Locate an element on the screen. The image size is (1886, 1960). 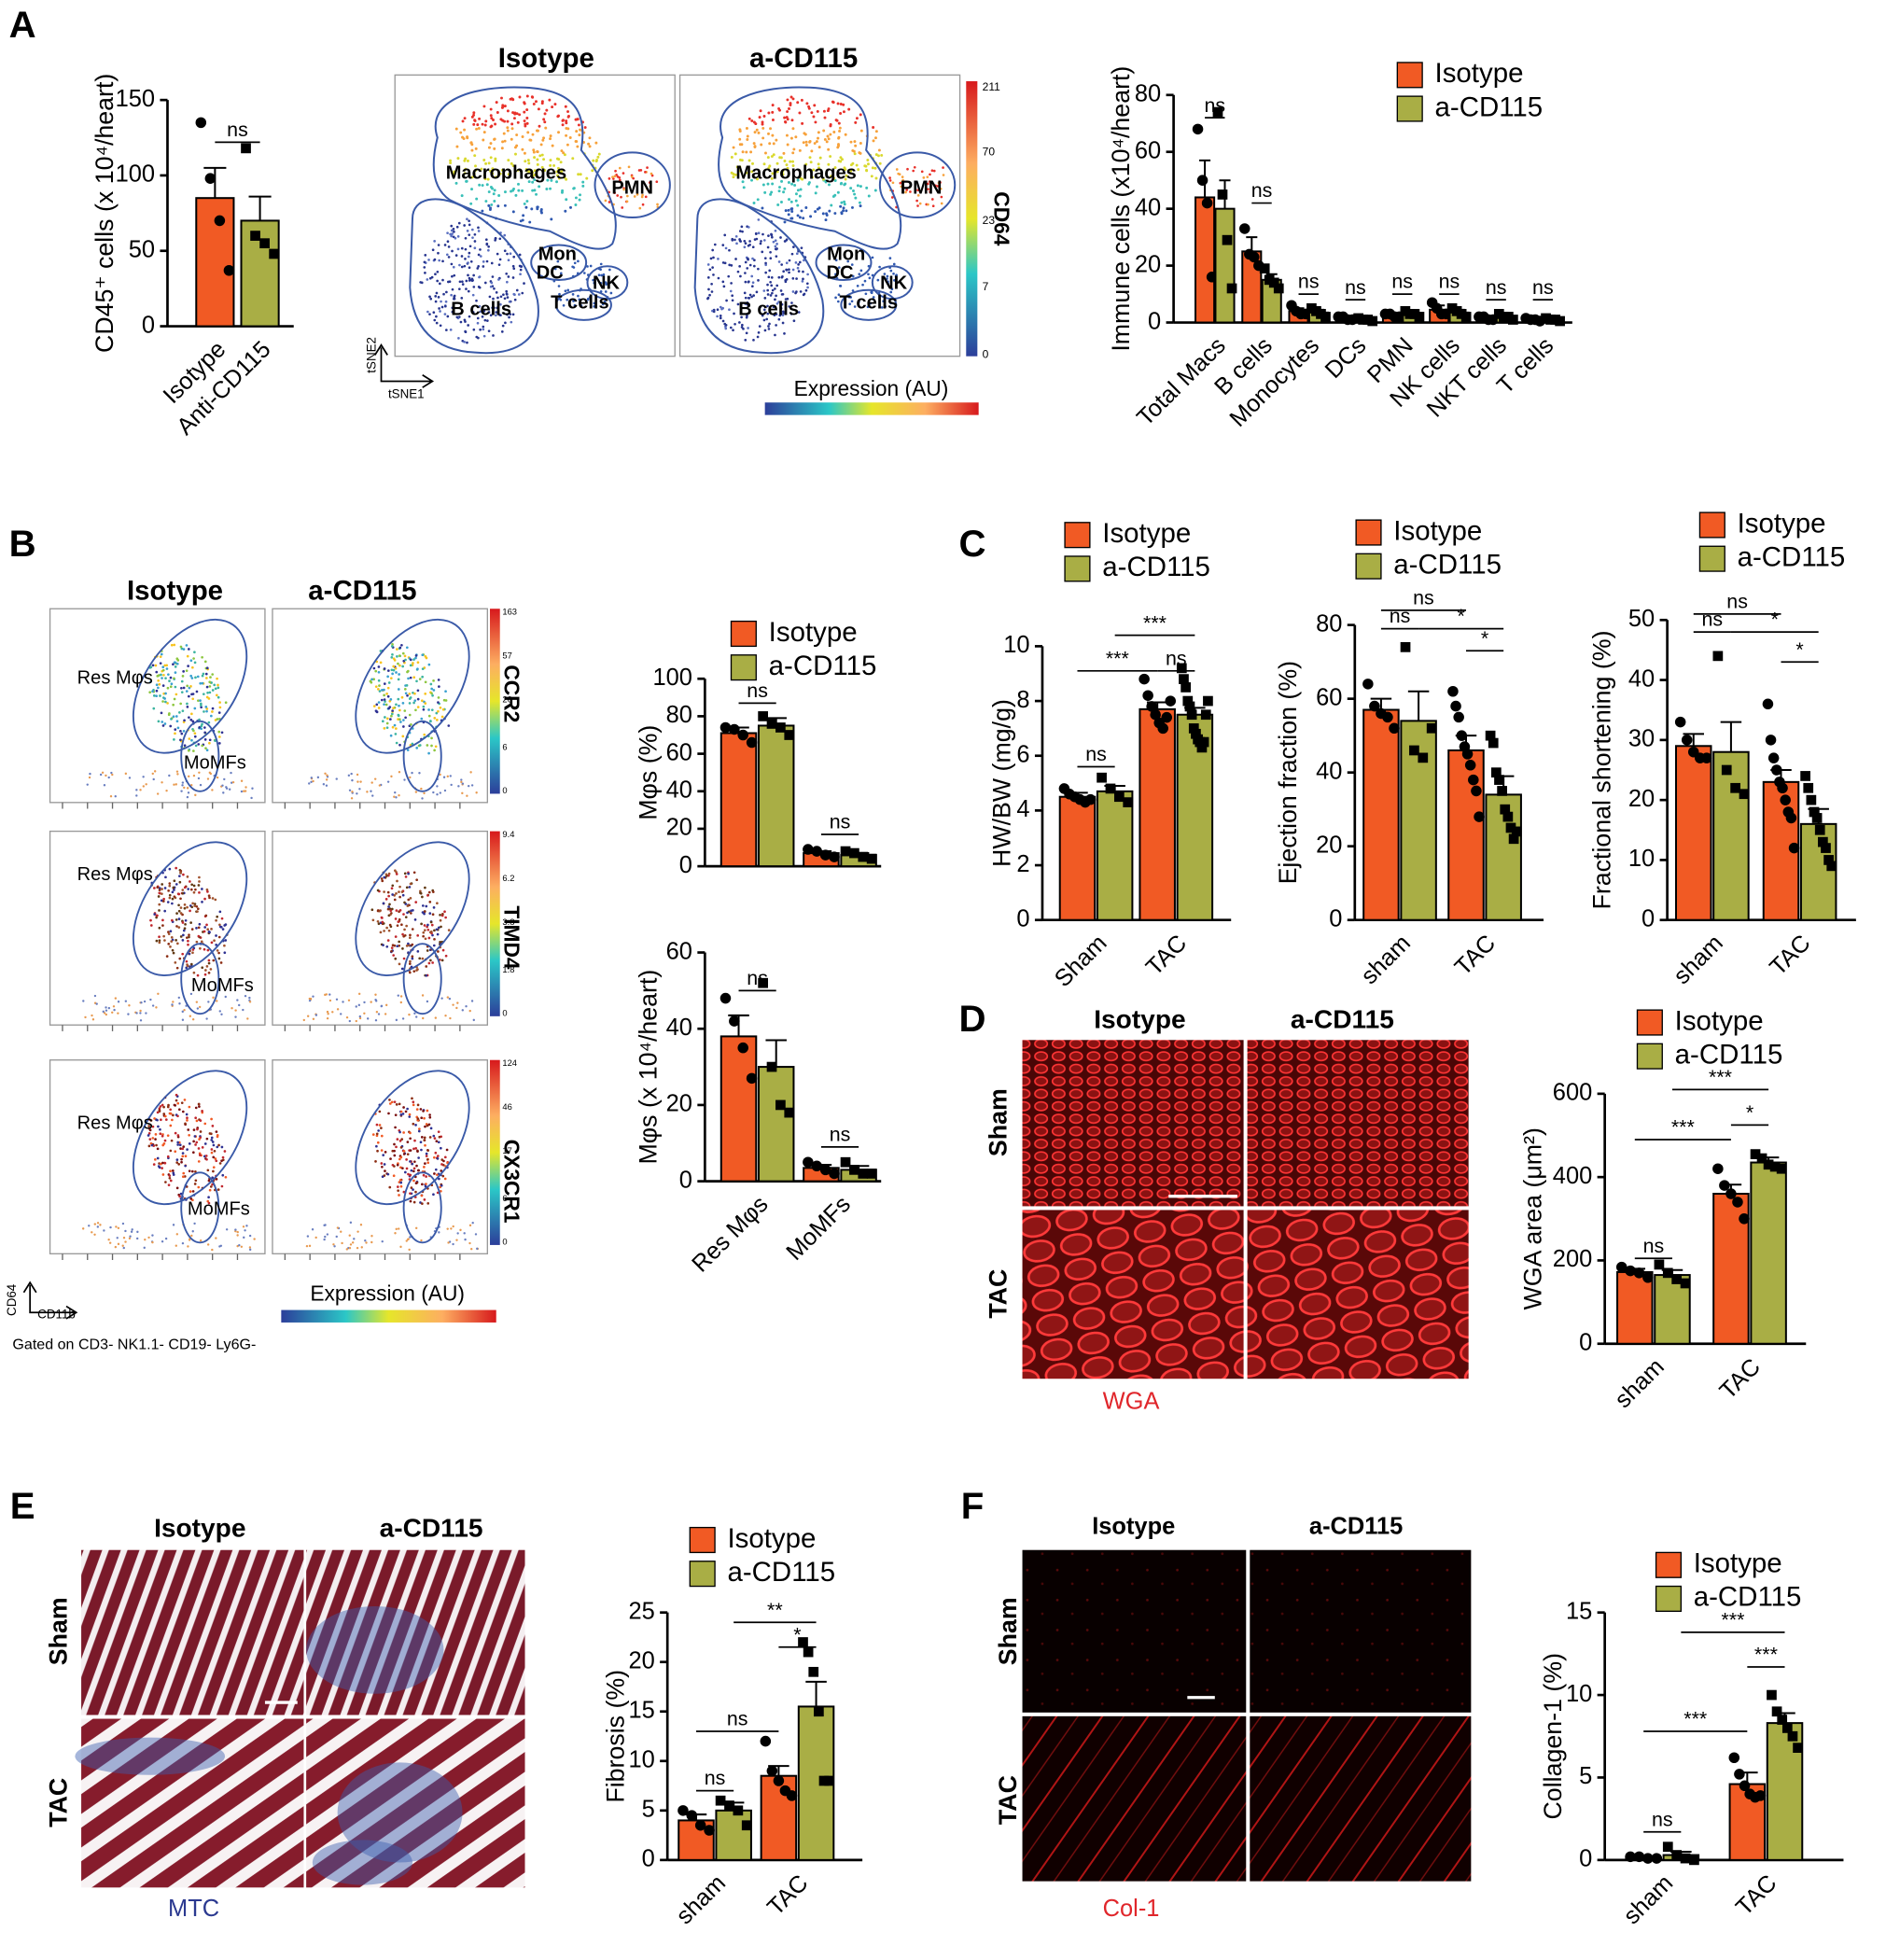
gate is located at coordinates (422, 979).